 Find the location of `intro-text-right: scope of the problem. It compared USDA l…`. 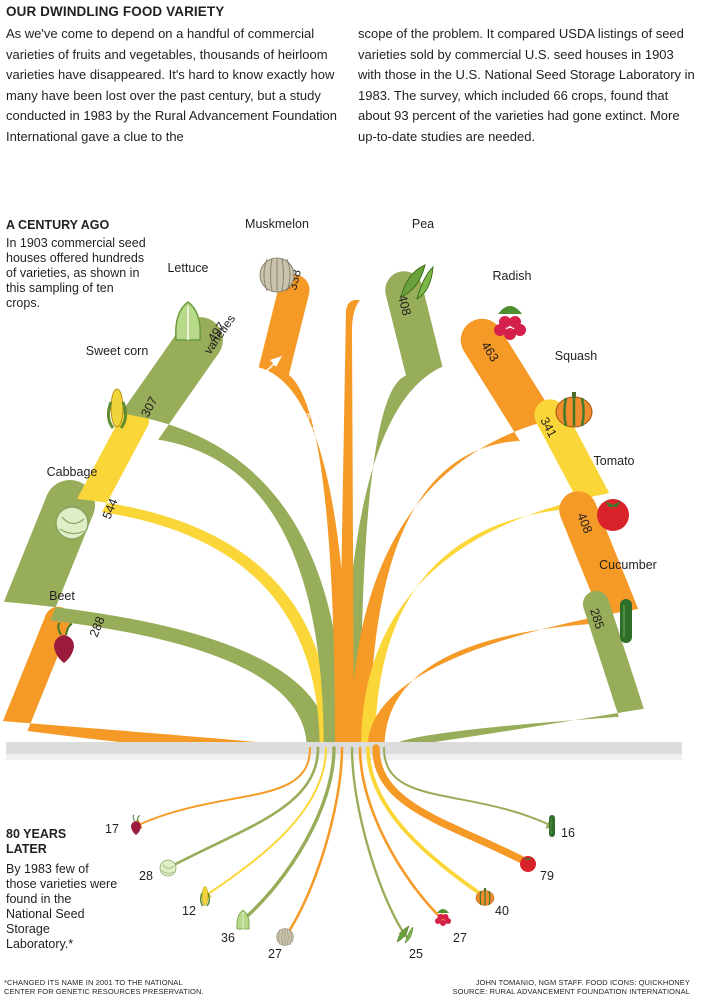

intro-text-right: scope of the problem. It compared USDA l… is located at coordinates (526, 85).